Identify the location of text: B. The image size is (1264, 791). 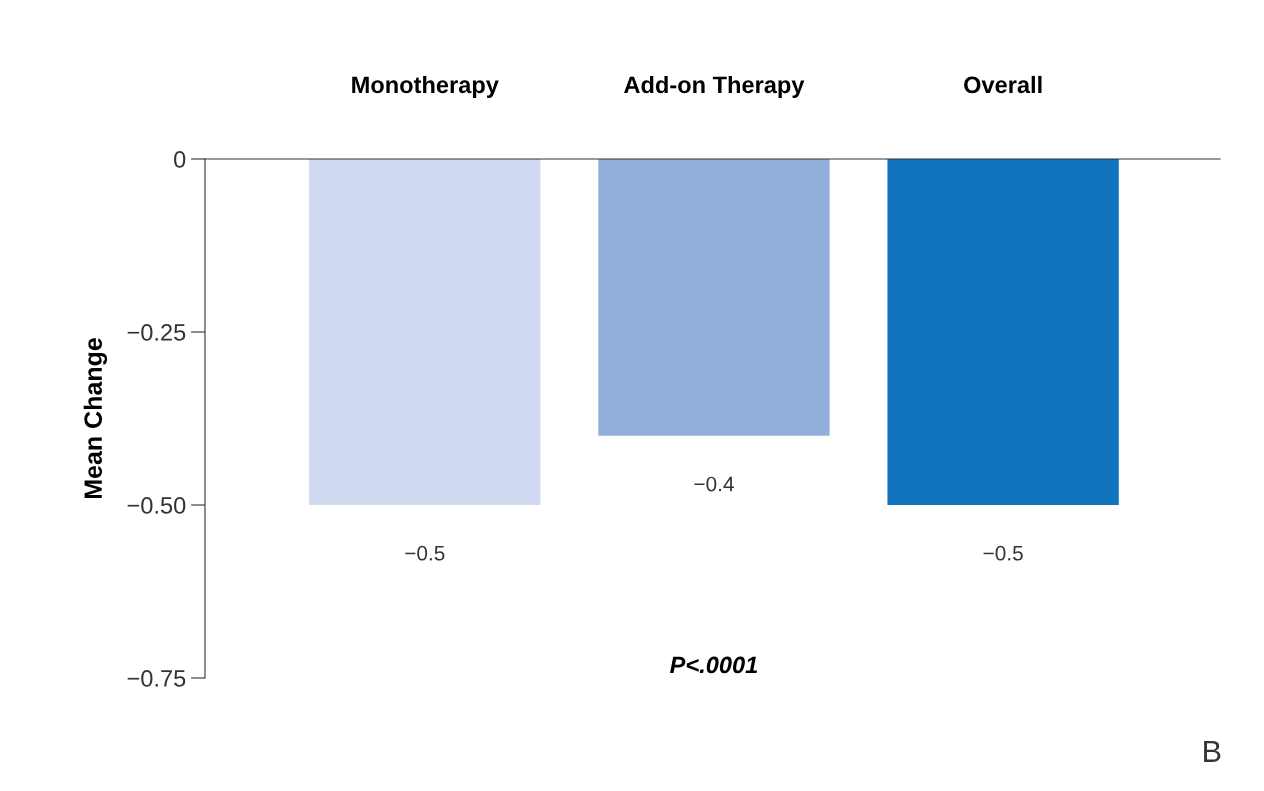
(1212, 751).